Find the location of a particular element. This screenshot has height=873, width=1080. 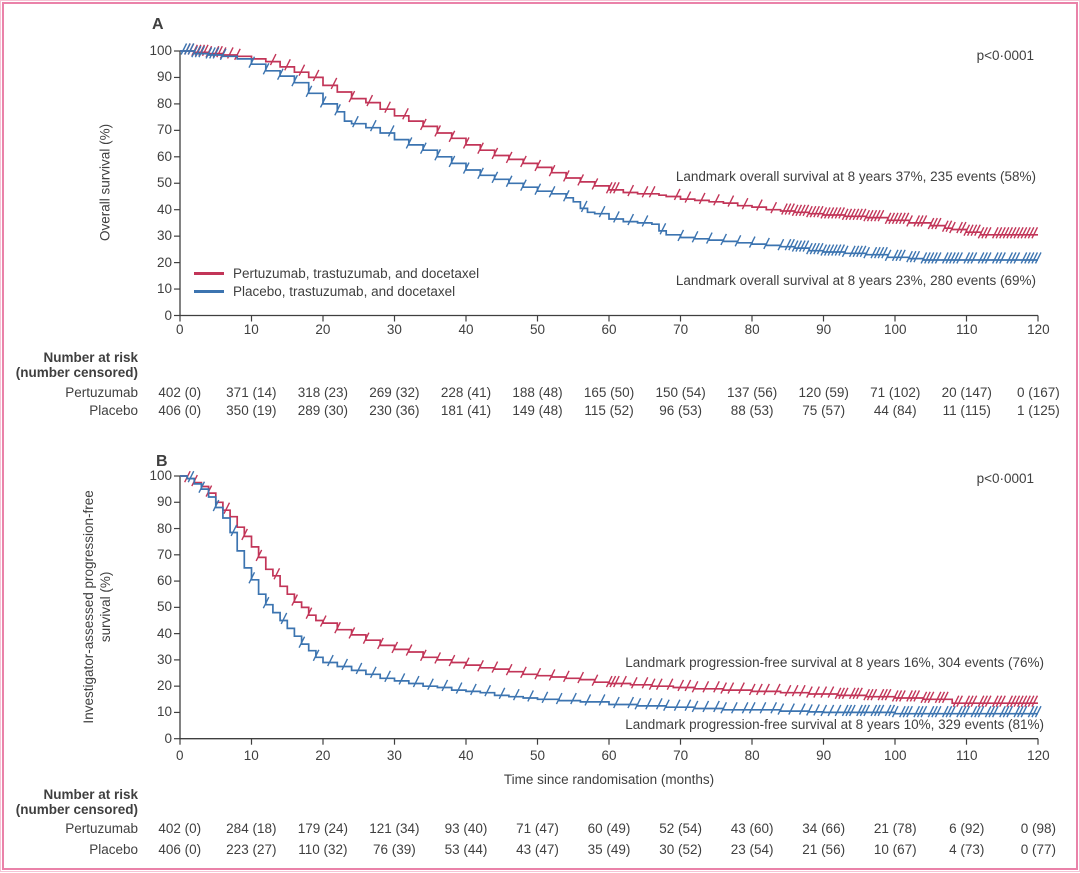

y-tick-label: 0 is located at coordinates (168, 738).